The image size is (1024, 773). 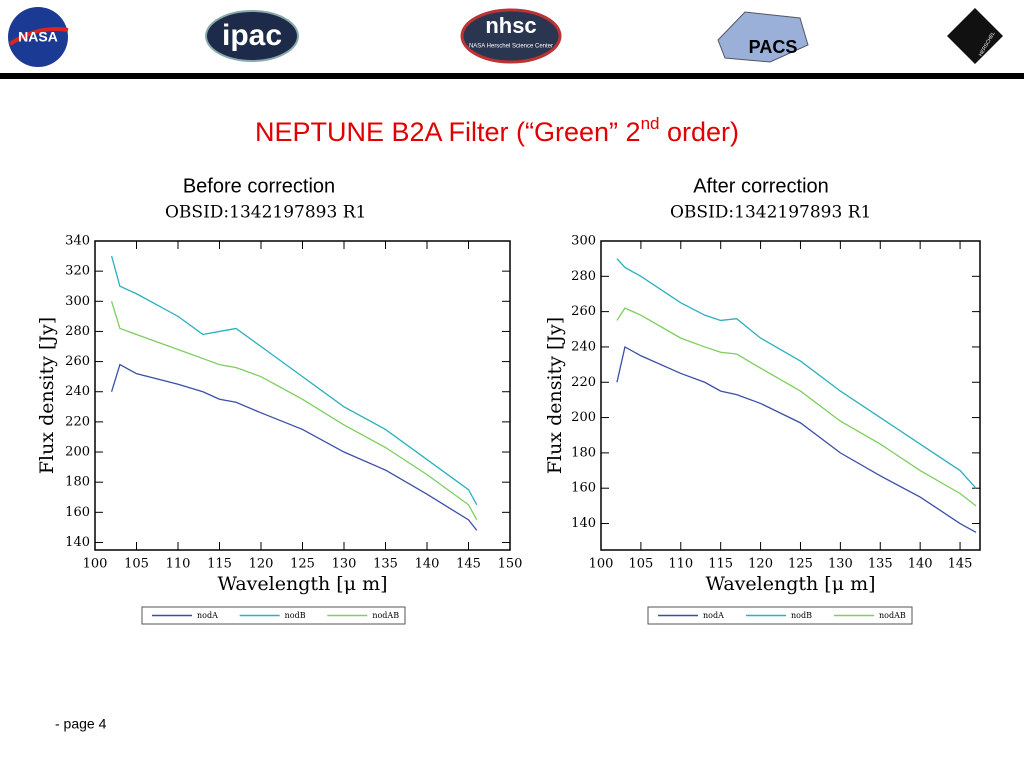 What do you see at coordinates (650, 123) in the screenshot?
I see `title-superscript: nd` at bounding box center [650, 123].